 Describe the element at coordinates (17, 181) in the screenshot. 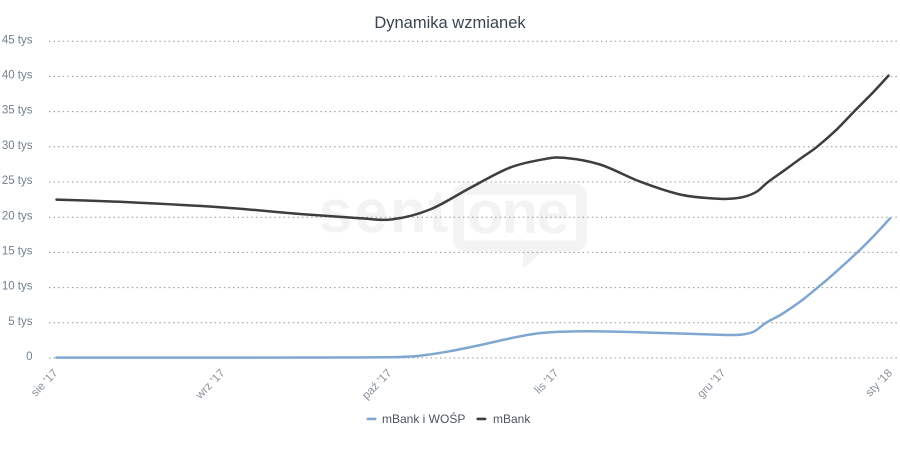

I see `svg-text: 25 tys` at that location.